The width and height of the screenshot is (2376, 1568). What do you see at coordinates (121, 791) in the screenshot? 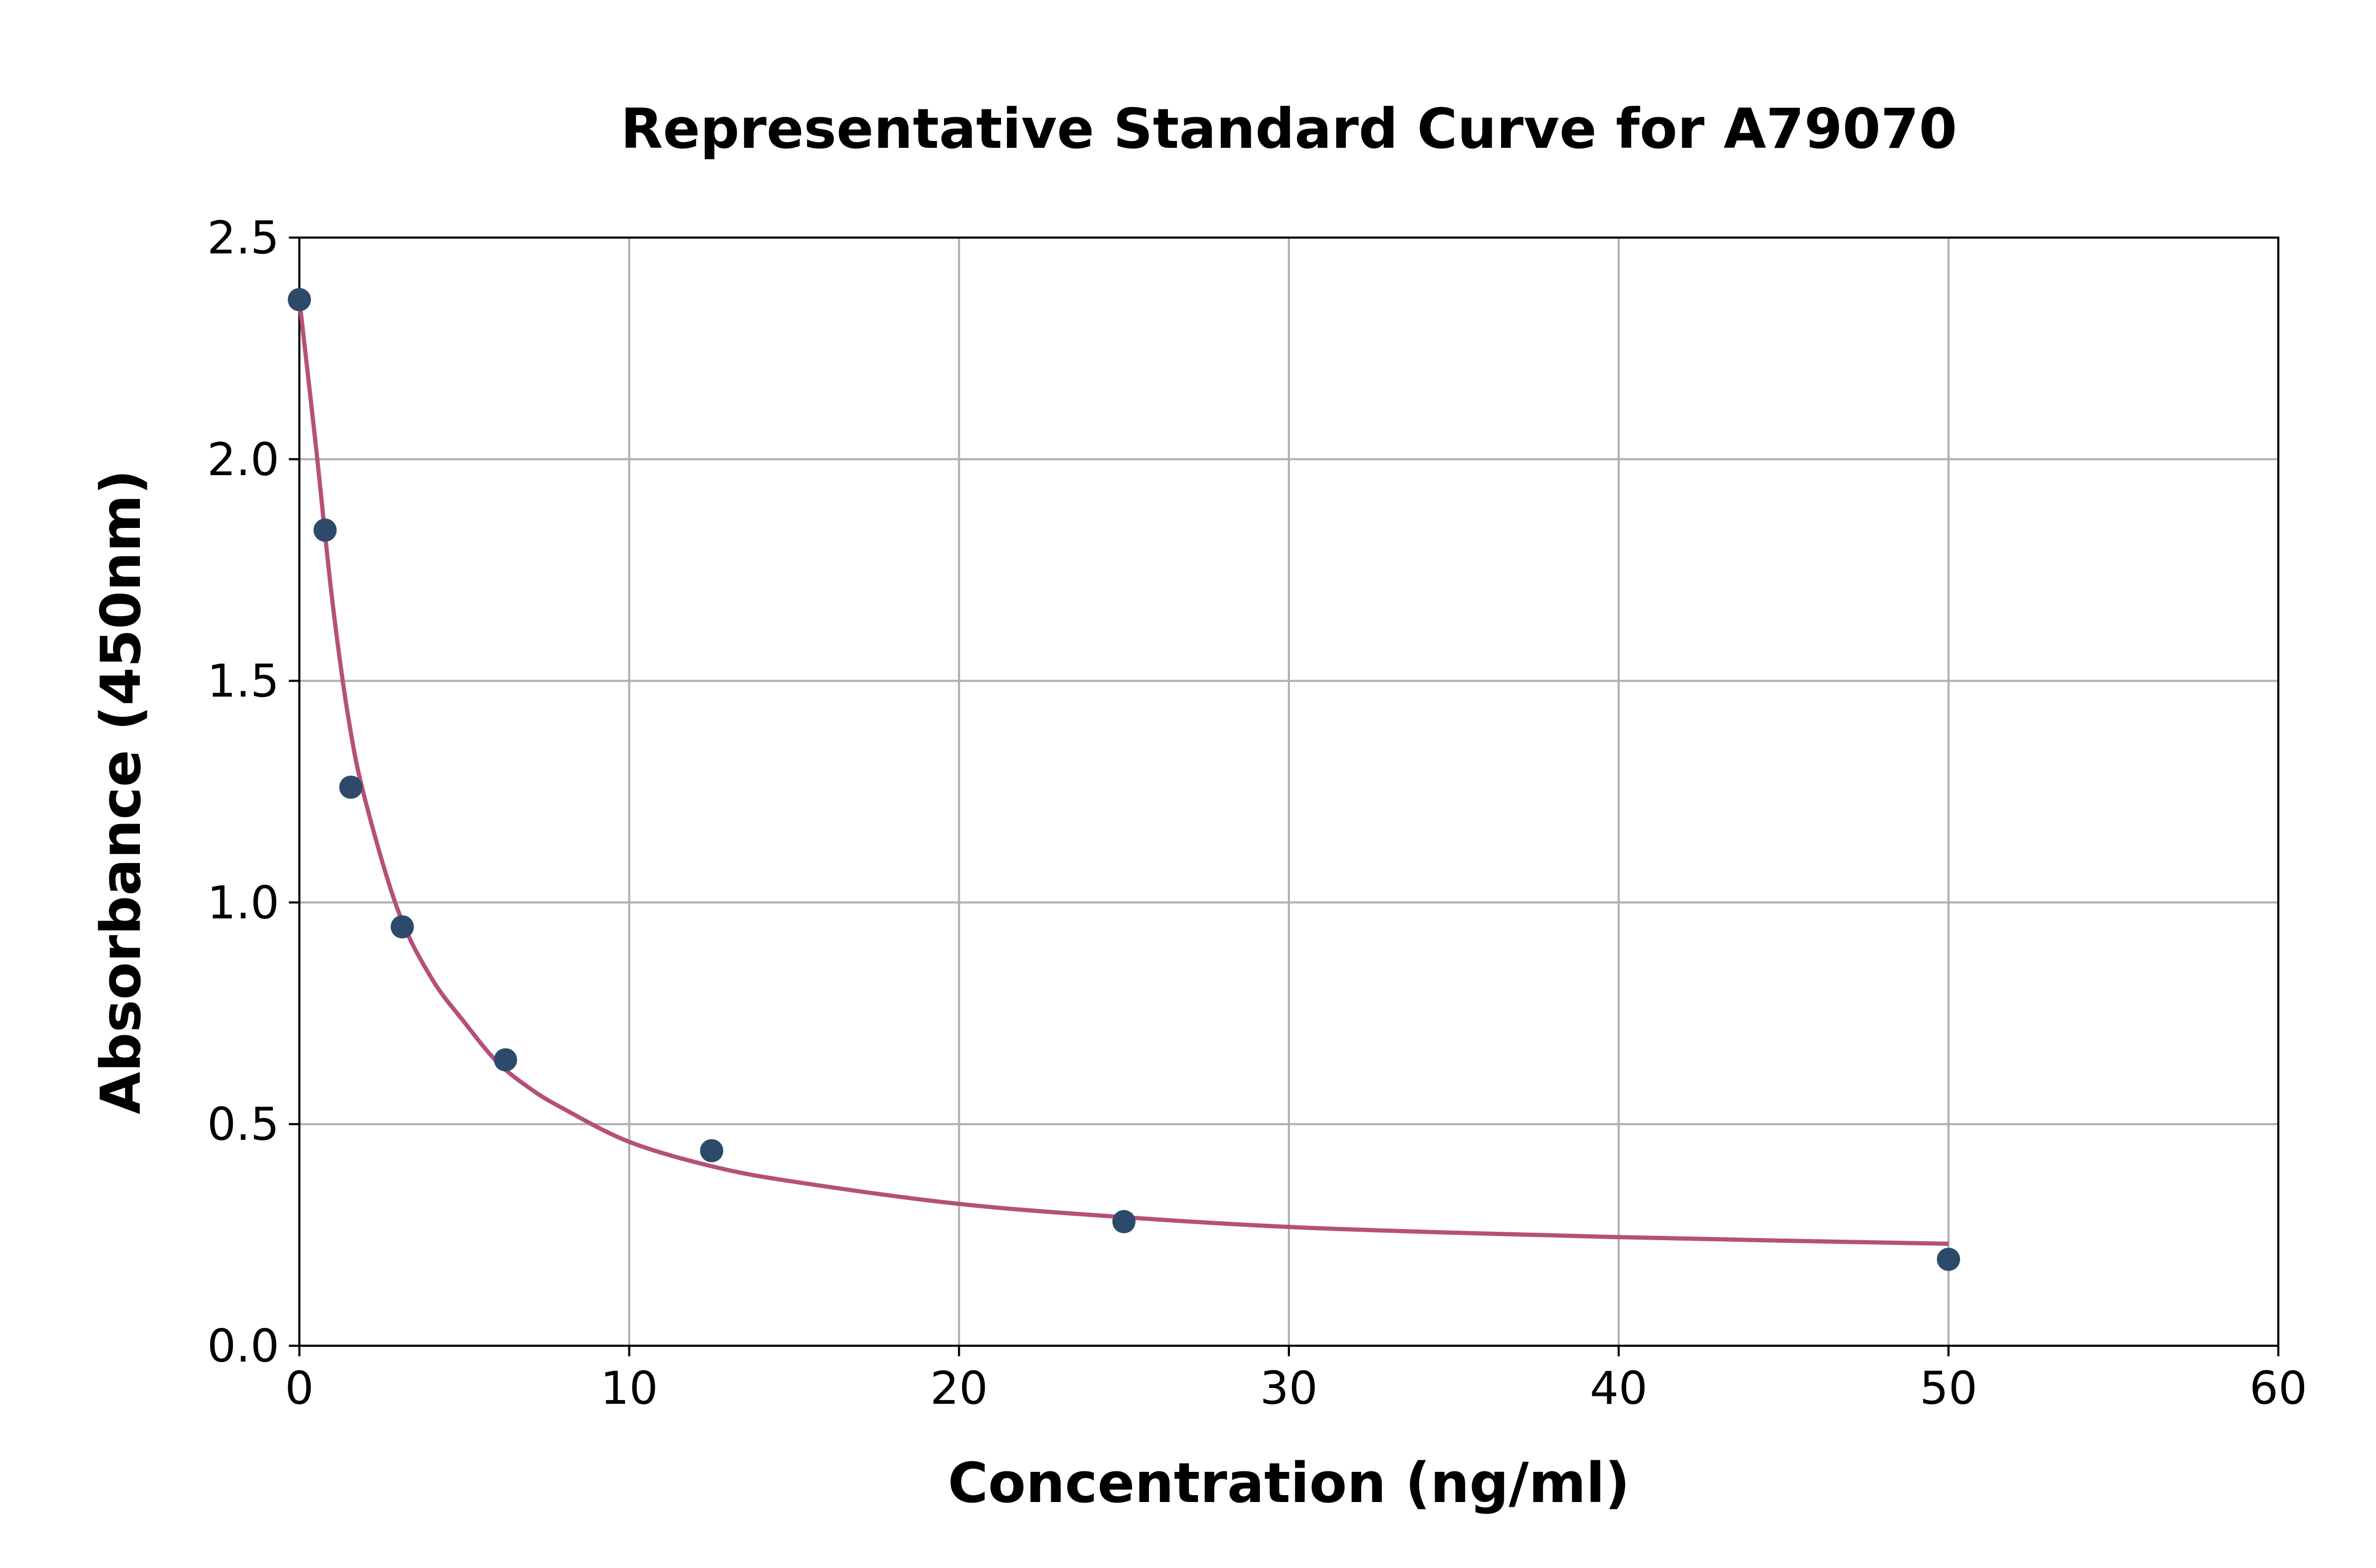
I see `y-axis-label: Absorbance (450nm)` at bounding box center [121, 791].